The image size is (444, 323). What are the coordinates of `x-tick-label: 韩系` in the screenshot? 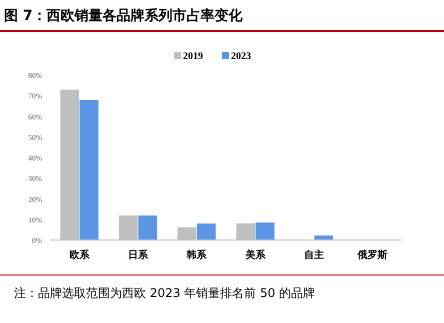 It's located at (197, 255).